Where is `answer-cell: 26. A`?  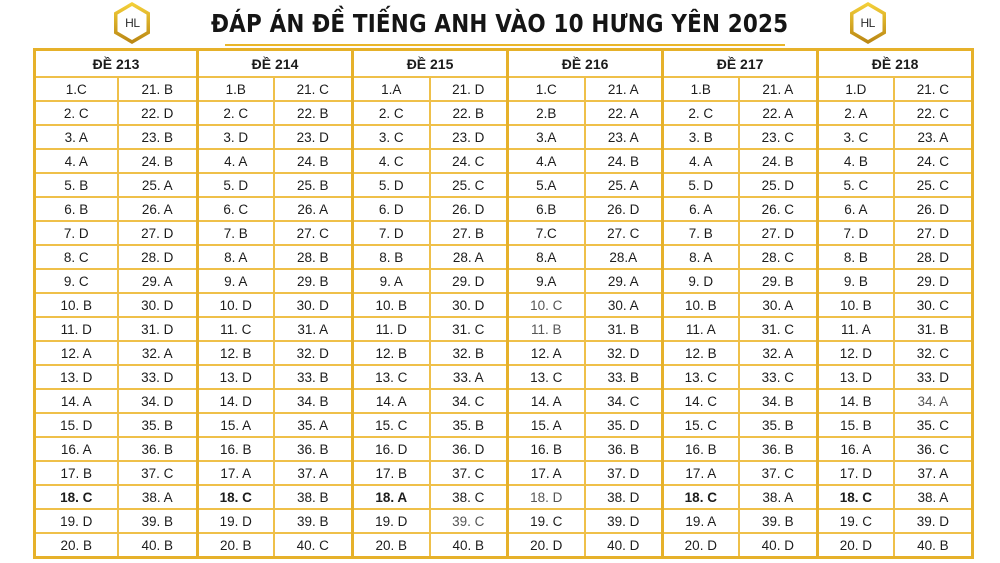
answer-cell: 26. A is located at coordinates (313, 209).